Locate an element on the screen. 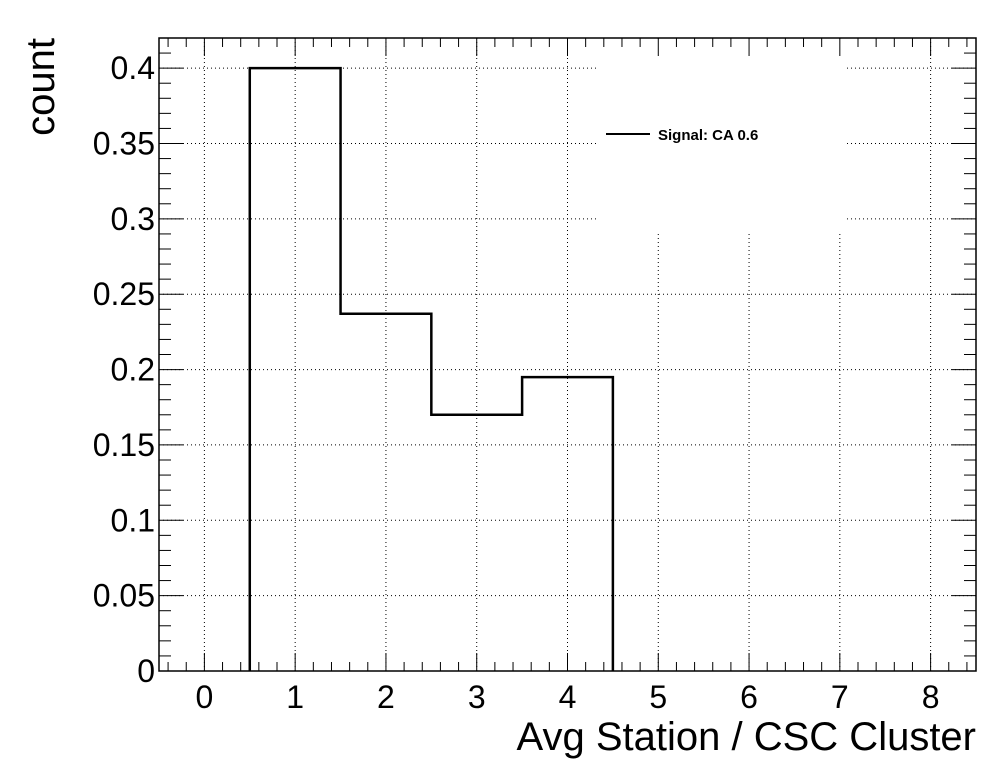 This screenshot has height=772, width=996. x-tick-label: 7 is located at coordinates (840, 697).